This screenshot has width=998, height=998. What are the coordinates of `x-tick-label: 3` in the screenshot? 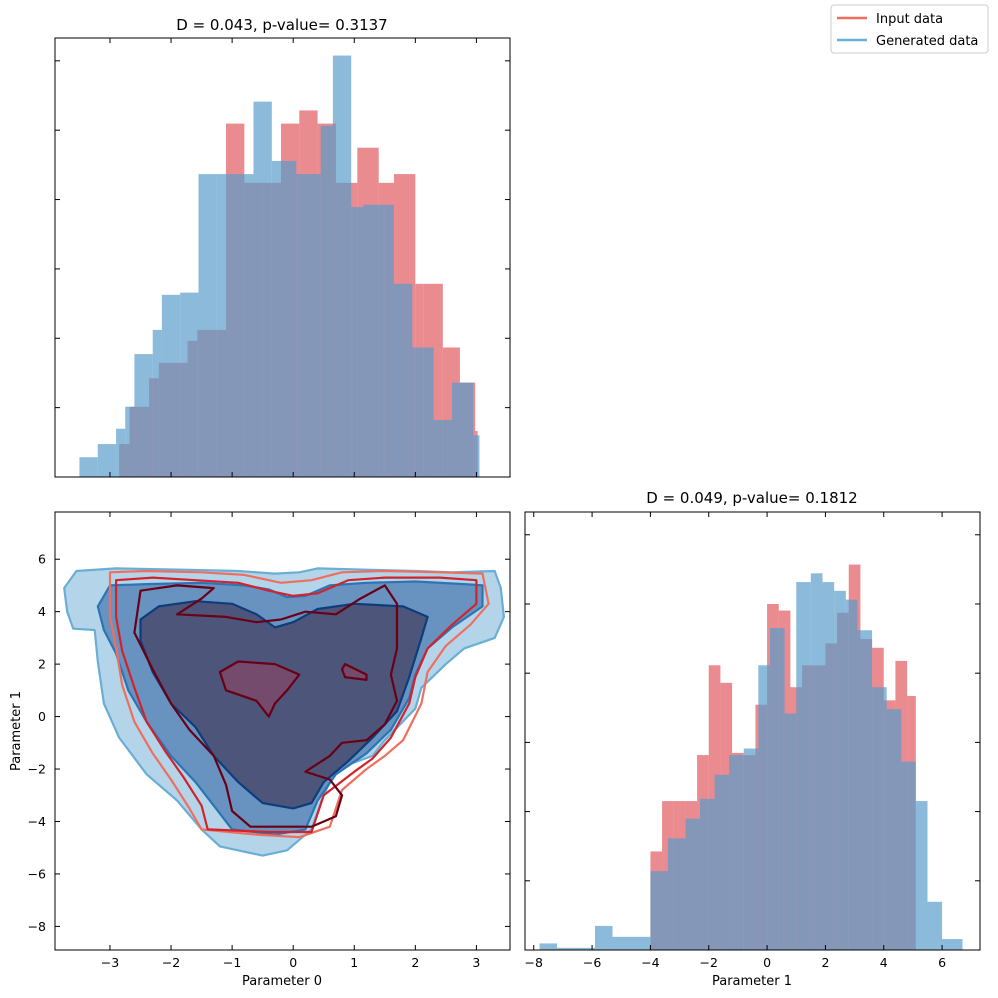 It's located at (476, 962).